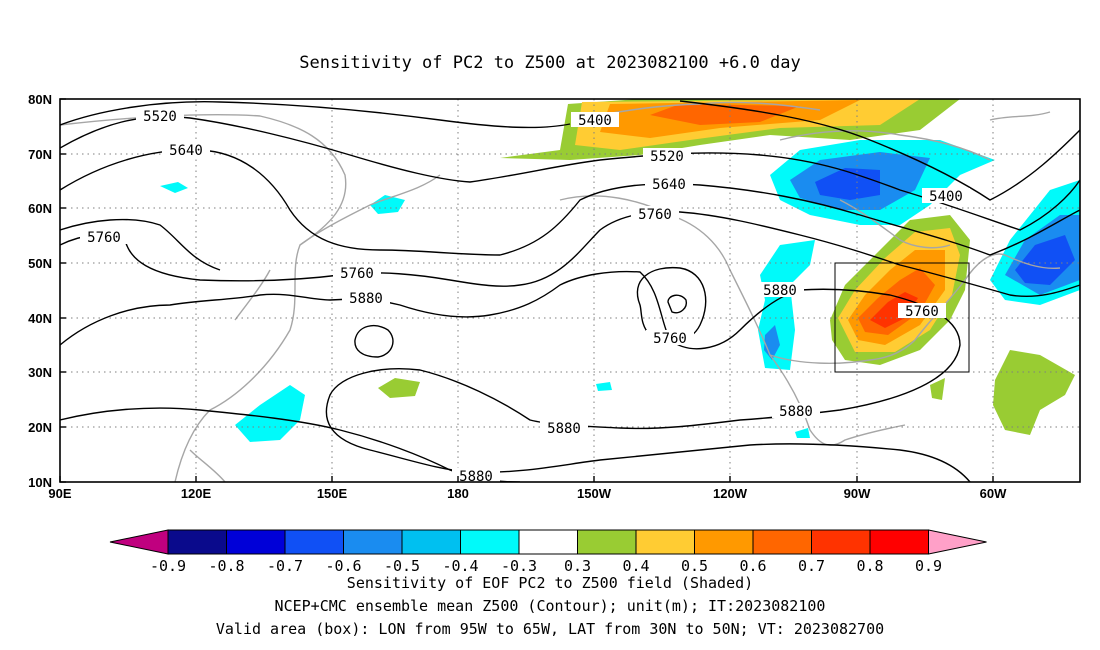 The image size is (1100, 650). Describe the element at coordinates (40, 372) in the screenshot. I see `lat-label: 30N` at that location.